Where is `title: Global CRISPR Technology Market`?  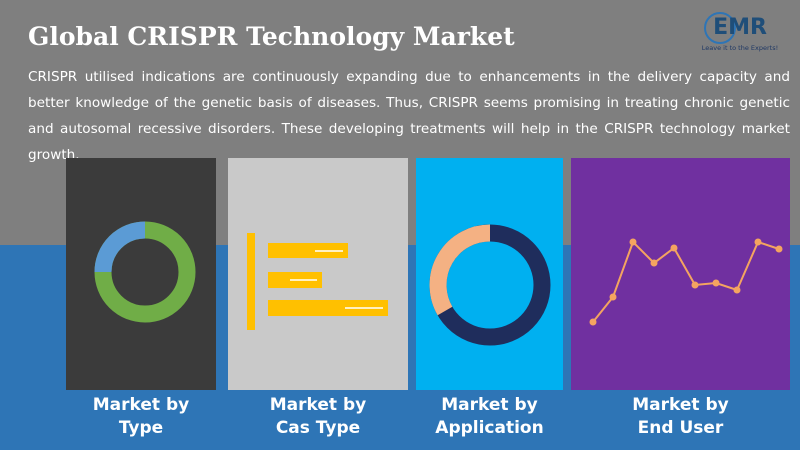
title: Global CRISPR Technology Market is located at coordinates (271, 36).